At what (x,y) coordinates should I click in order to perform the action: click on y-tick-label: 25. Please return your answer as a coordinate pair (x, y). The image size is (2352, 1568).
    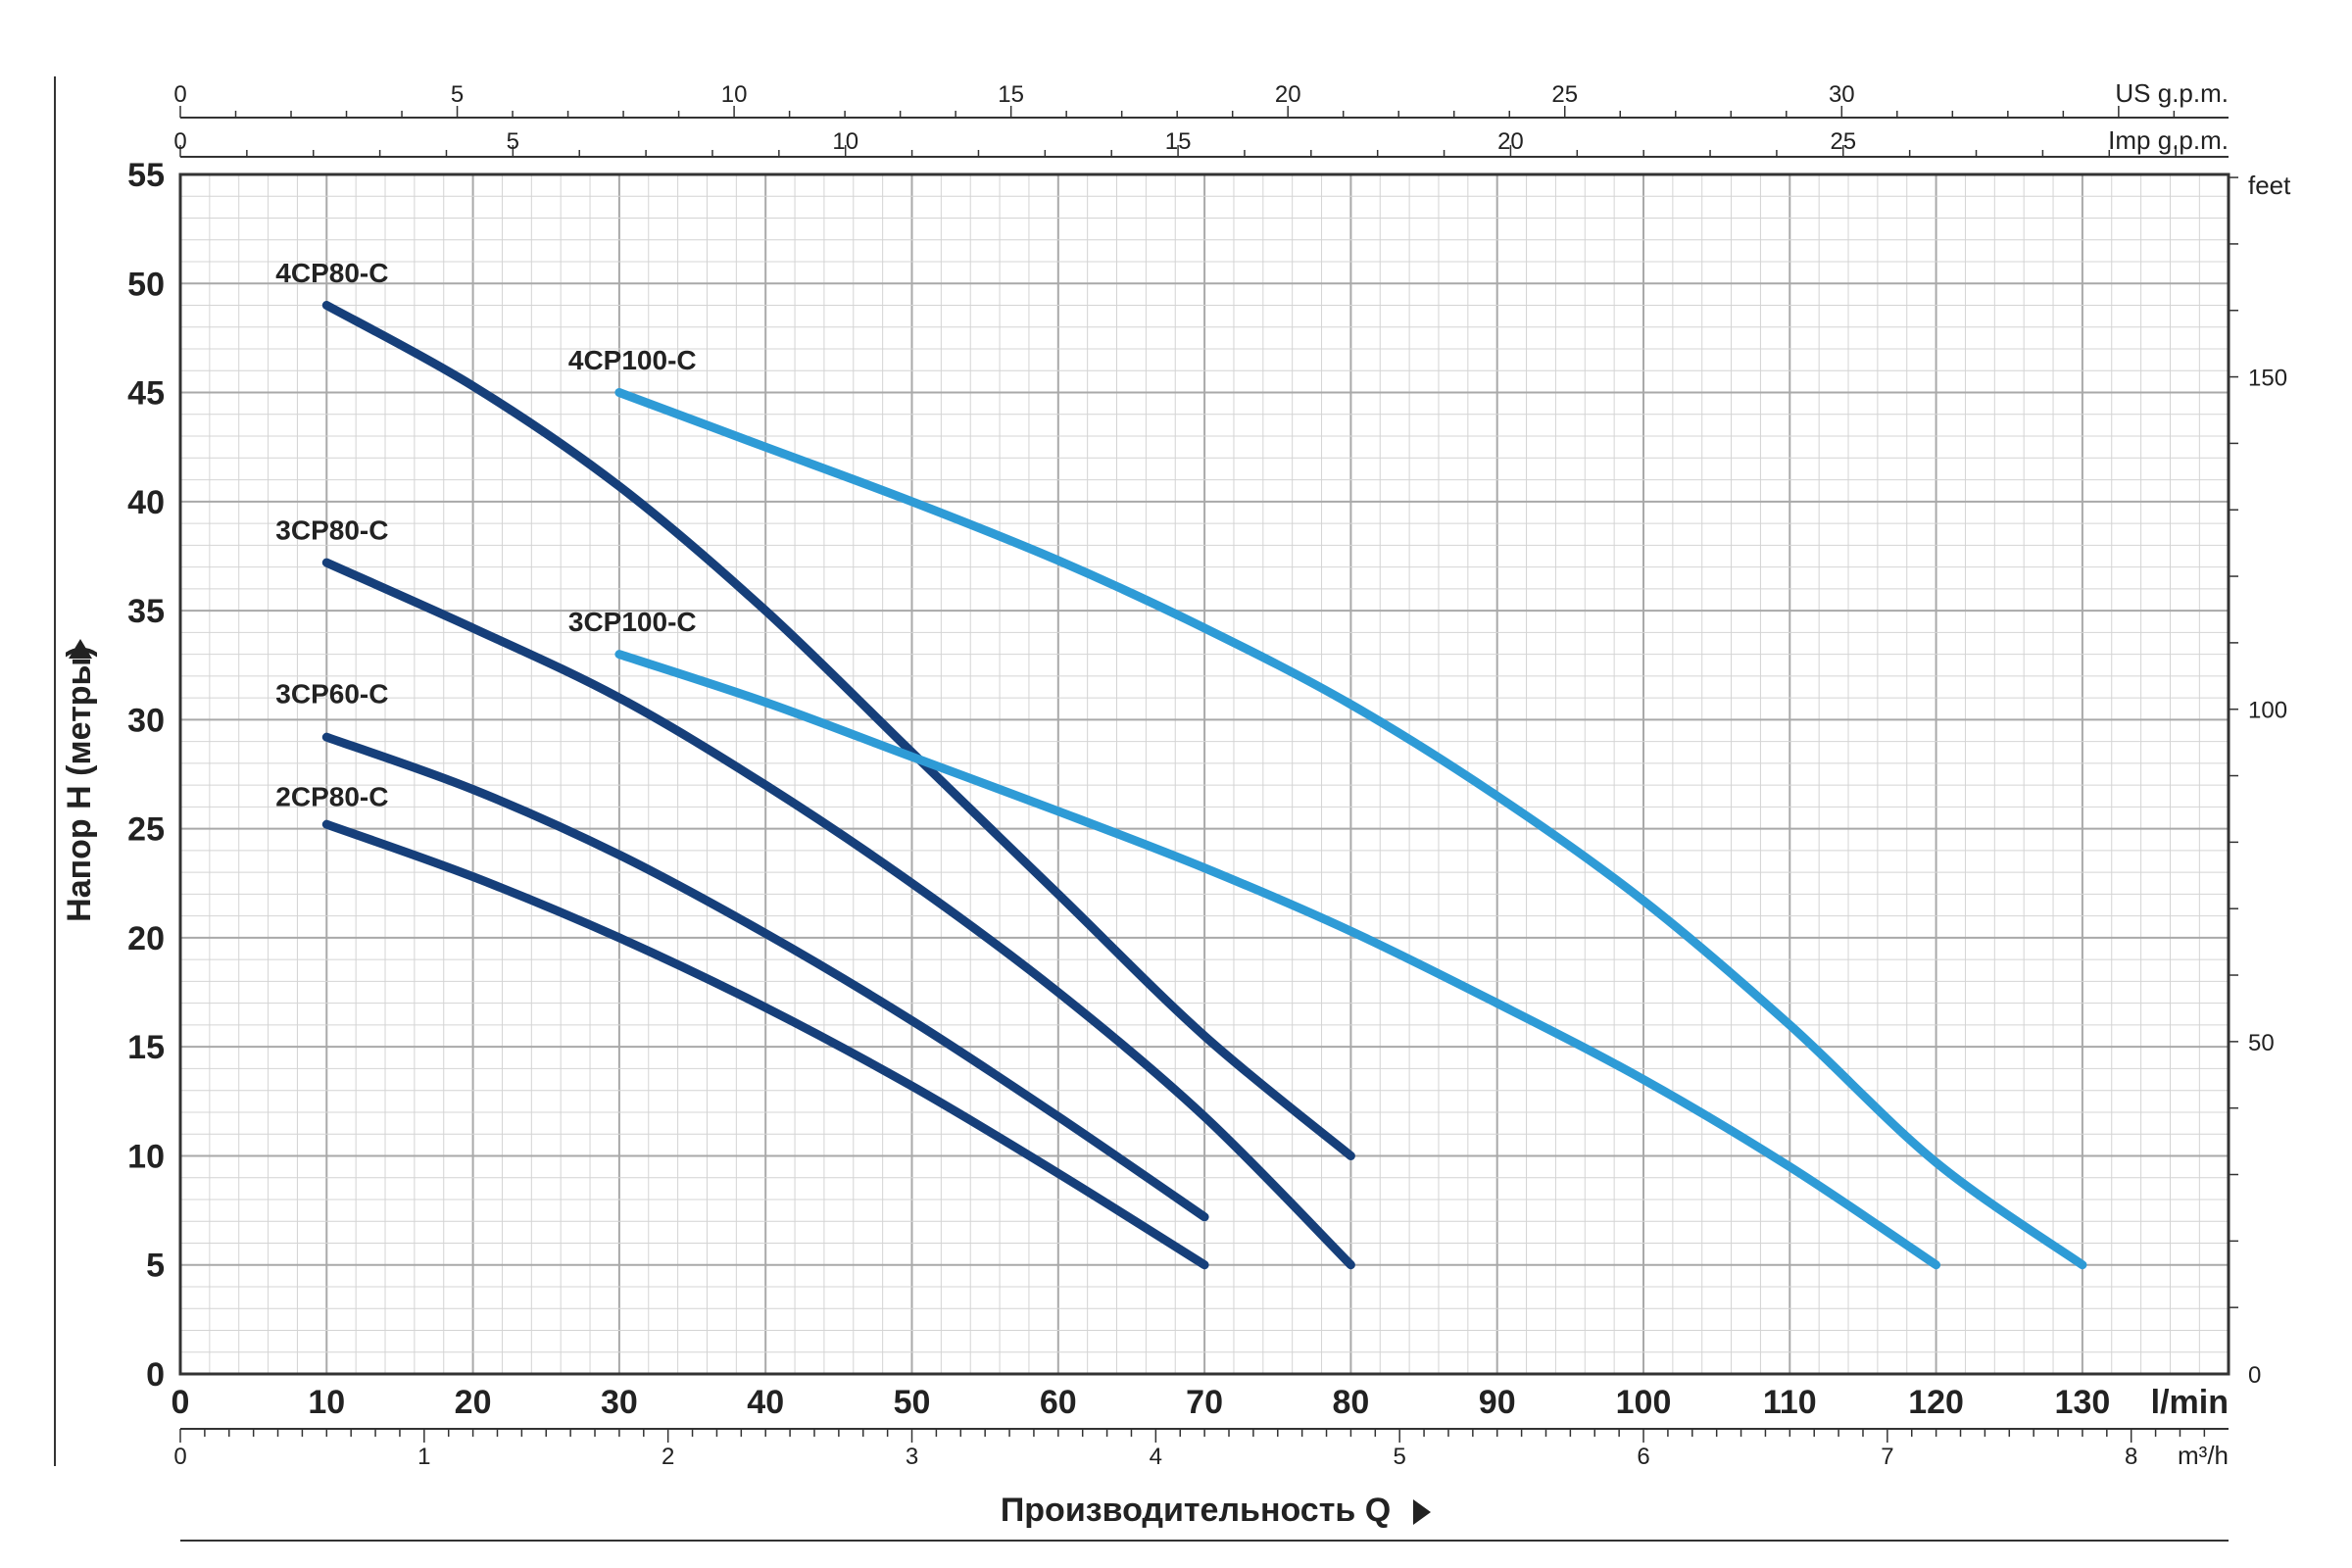
    Looking at the image, I should click on (146, 830).